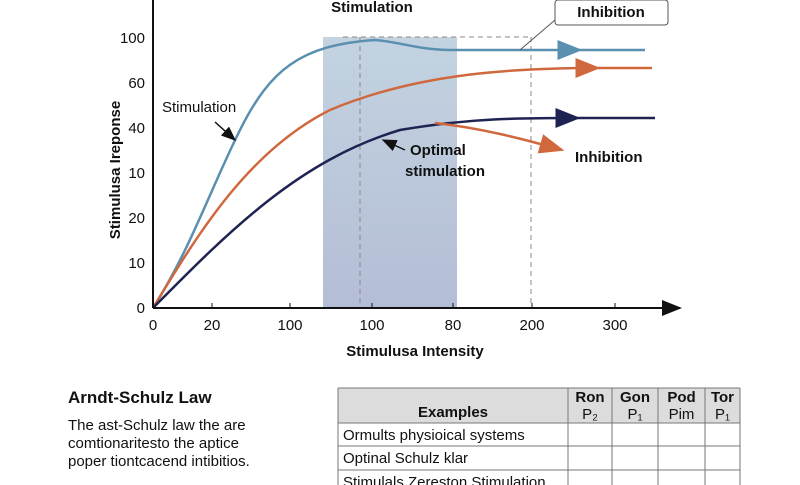 This screenshot has width=800, height=485. I want to click on paragraph-line: The ast-Schulz law the are, so click(157, 425).